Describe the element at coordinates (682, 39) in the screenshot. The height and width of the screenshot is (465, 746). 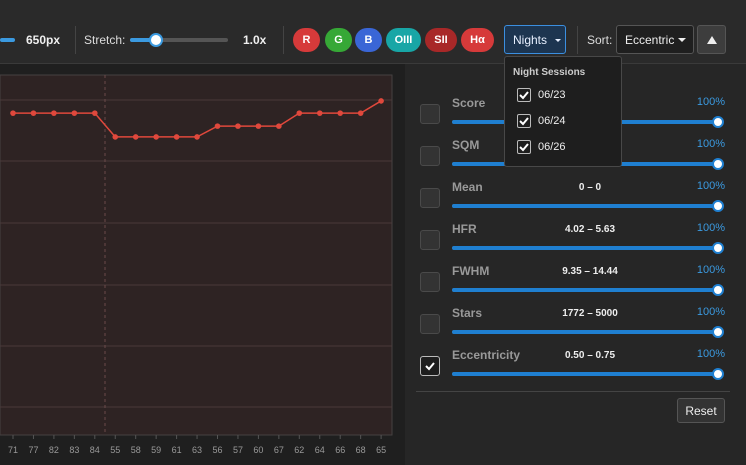
I see `caret` at that location.